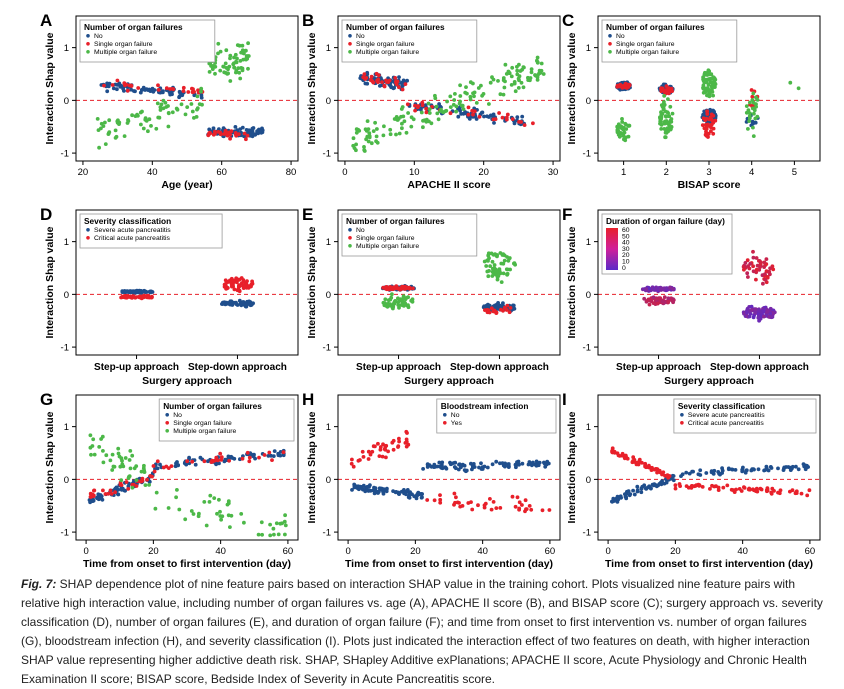  What do you see at coordinates (448, 283) in the screenshot?
I see `data-points` at bounding box center [448, 283].